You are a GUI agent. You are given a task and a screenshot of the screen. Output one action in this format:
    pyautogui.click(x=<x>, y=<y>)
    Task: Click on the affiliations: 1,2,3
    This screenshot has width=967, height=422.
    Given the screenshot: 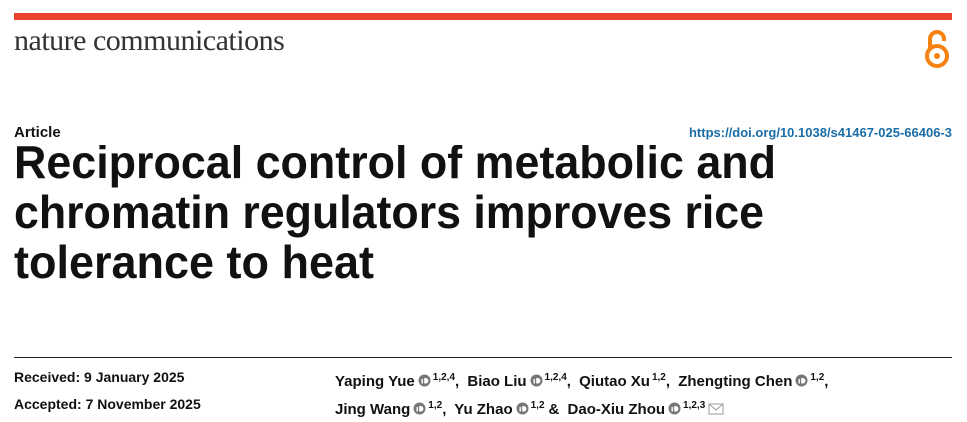 What is the action you would take?
    pyautogui.click(x=694, y=405)
    